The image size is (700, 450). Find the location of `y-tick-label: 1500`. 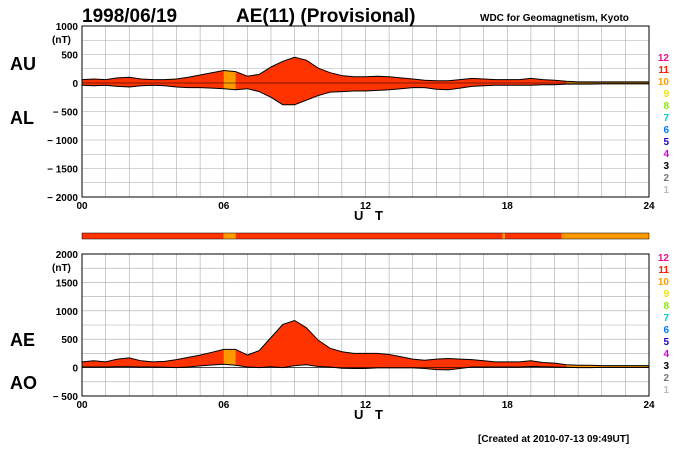

y-tick-label: 1500 is located at coordinates (67, 283).